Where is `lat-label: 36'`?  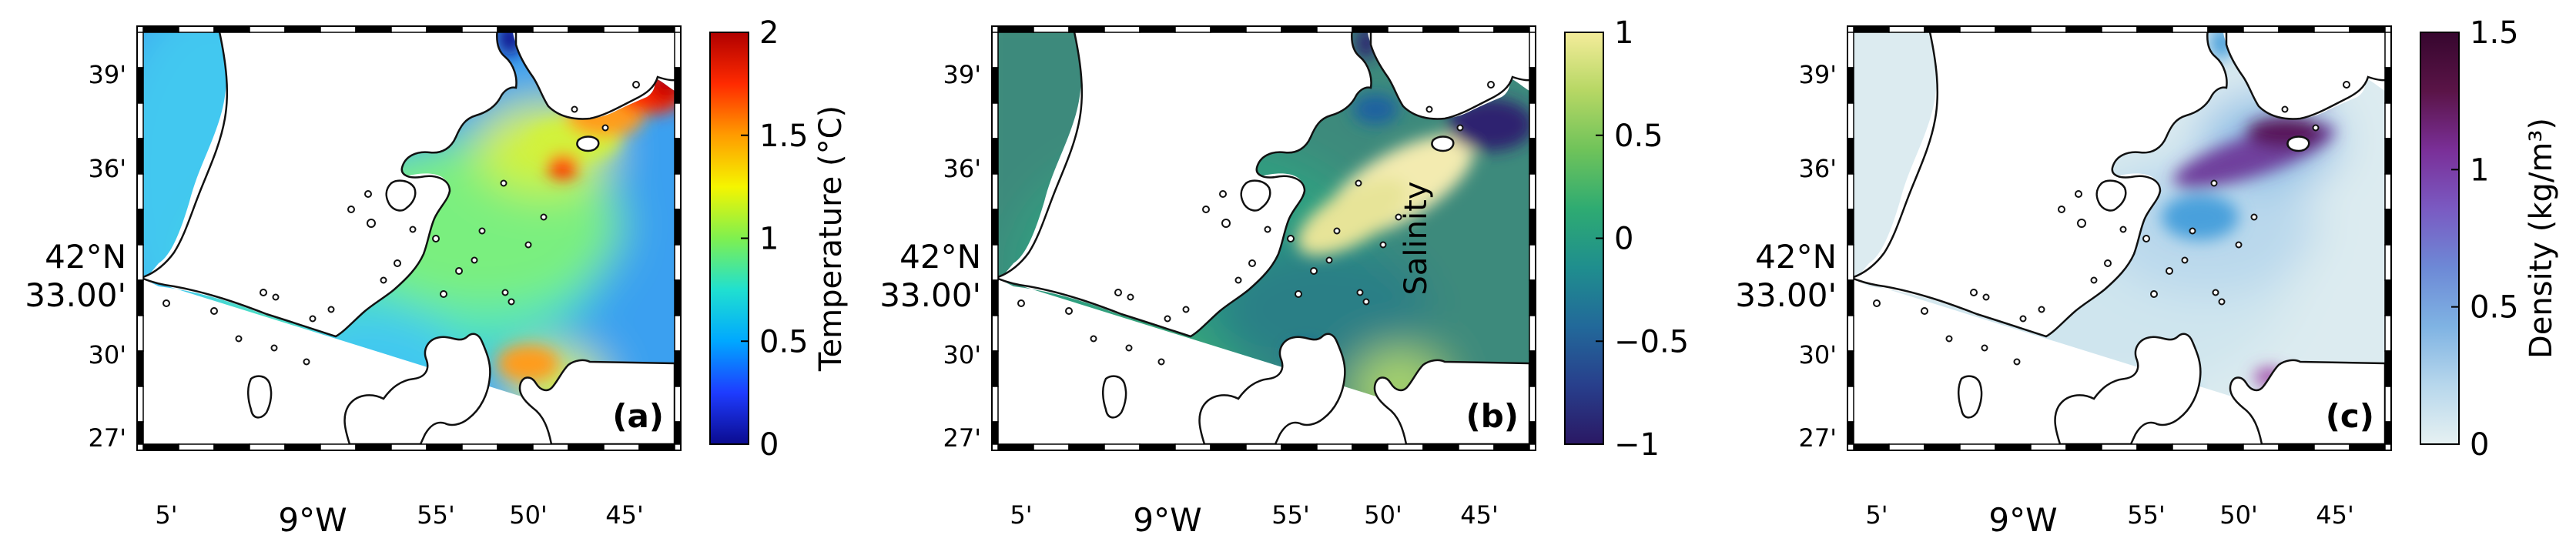
lat-label: 36' is located at coordinates (1818, 168).